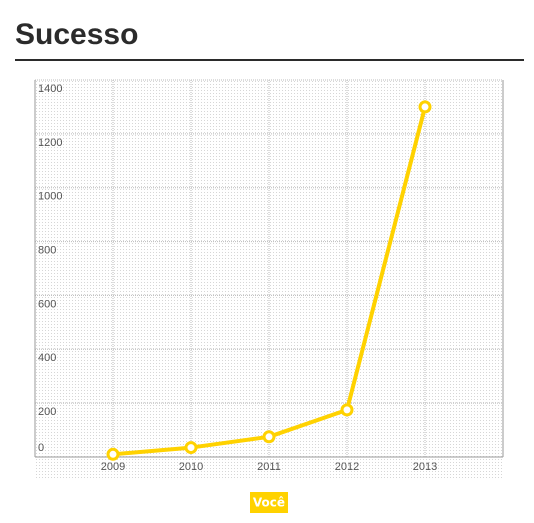  What do you see at coordinates (191, 467) in the screenshot?
I see `x-tick-label: 2010` at bounding box center [191, 467].